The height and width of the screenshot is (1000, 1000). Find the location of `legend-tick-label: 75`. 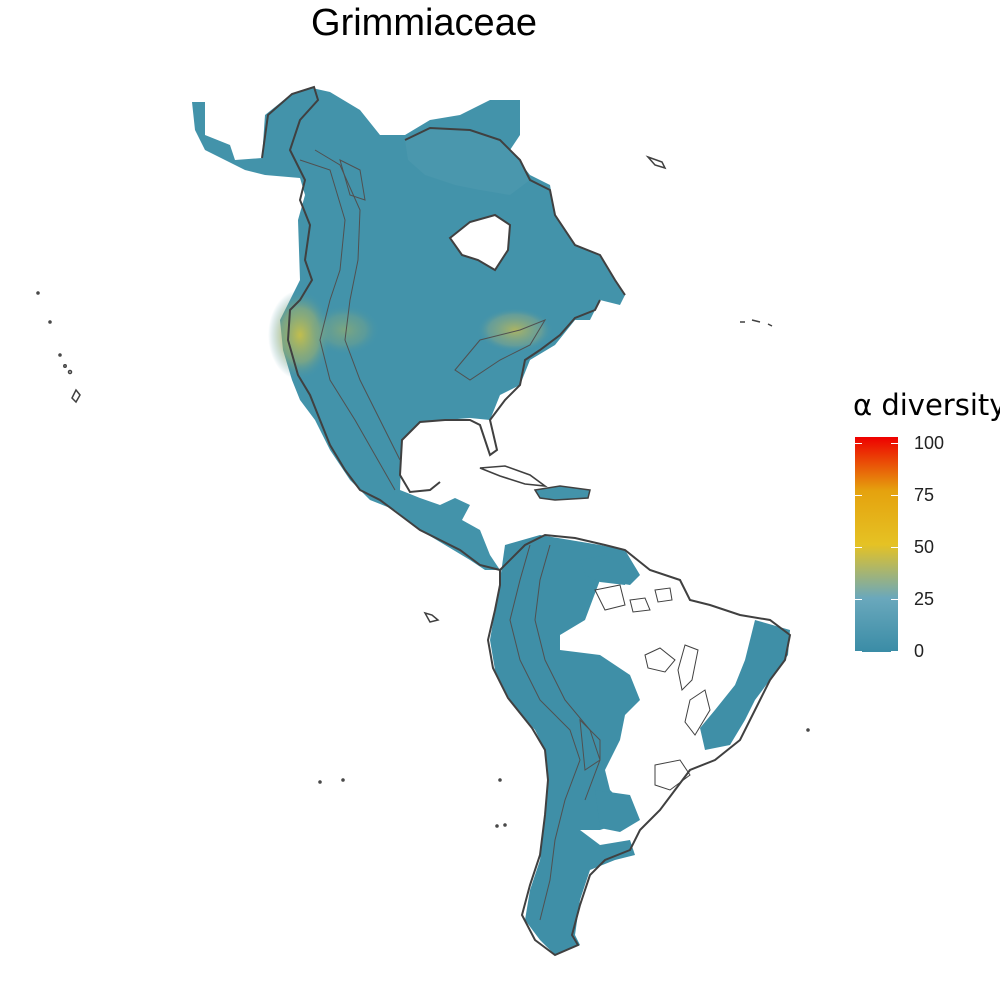

legend-tick-label: 75 is located at coordinates (924, 495).